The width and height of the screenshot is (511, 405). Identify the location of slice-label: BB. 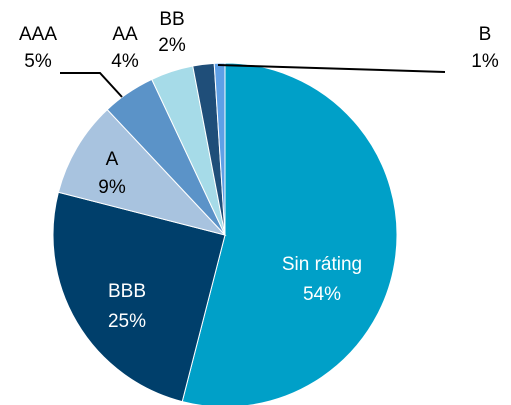
(171, 19).